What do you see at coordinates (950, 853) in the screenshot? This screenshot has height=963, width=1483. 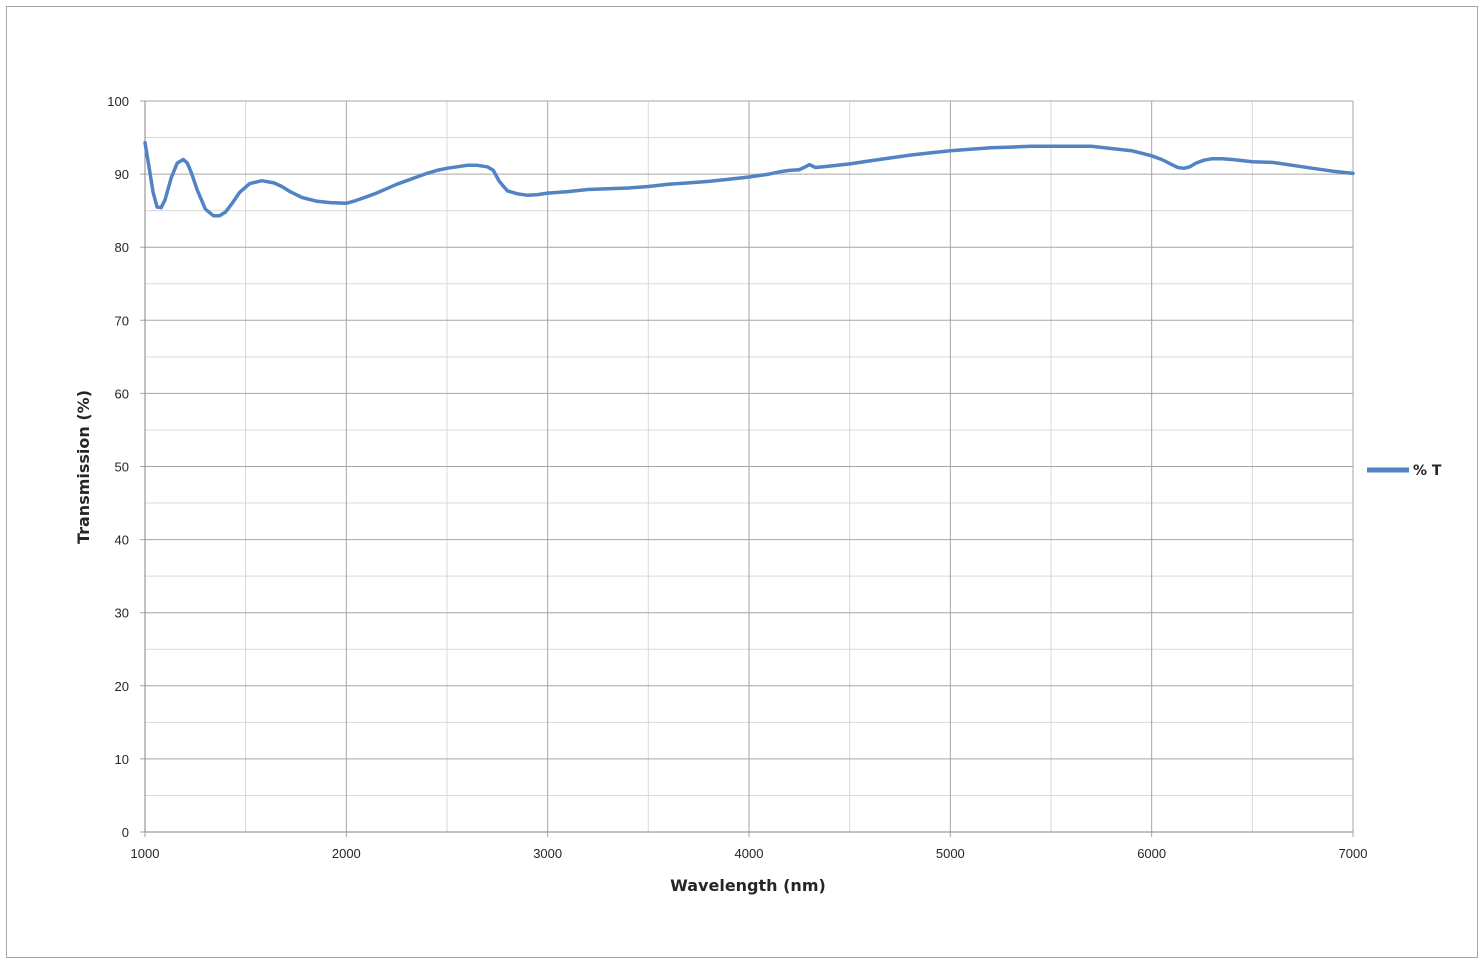 I see `x-tick-label: 5000` at bounding box center [950, 853].